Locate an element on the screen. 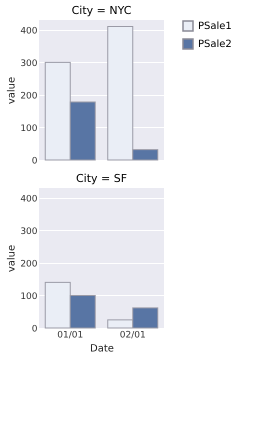 This screenshot has height=424, width=275. x-tick-label: 01/01 is located at coordinates (70, 335).